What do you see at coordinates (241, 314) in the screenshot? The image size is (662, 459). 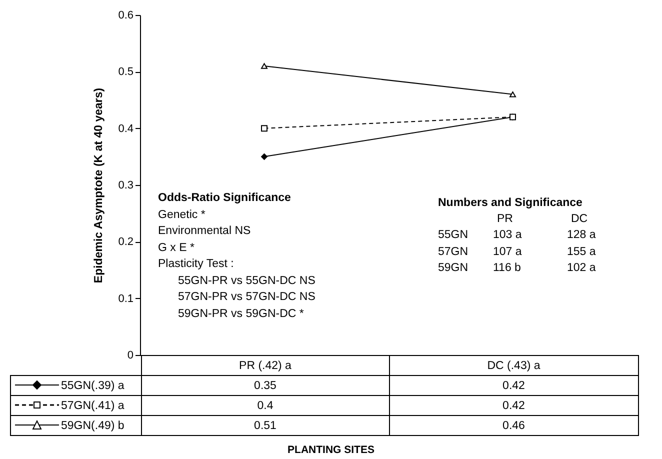 I see `annotation: 59GN-PR vs 59GN-DC *` at bounding box center [241, 314].